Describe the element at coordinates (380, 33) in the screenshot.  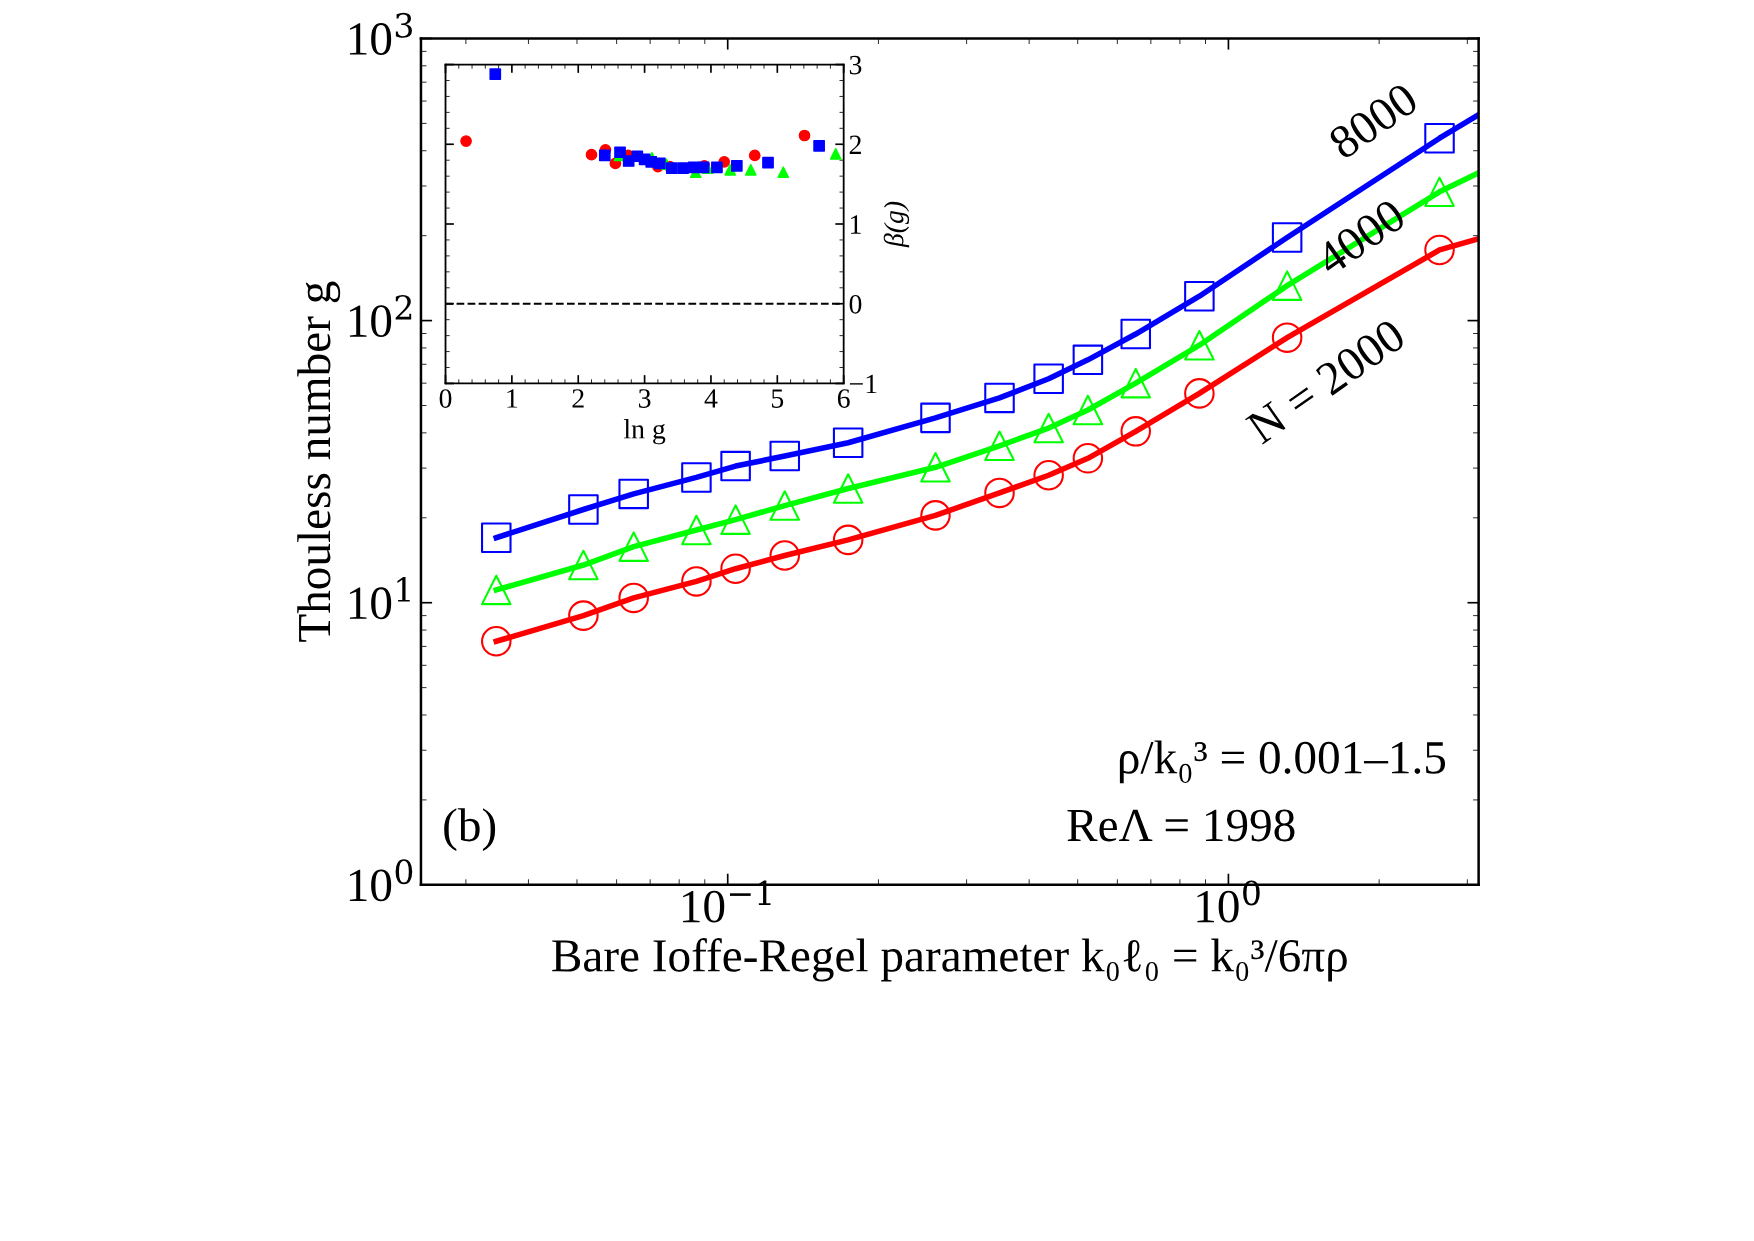
I see `y-tick-label: 10$^{3}$` at that location.